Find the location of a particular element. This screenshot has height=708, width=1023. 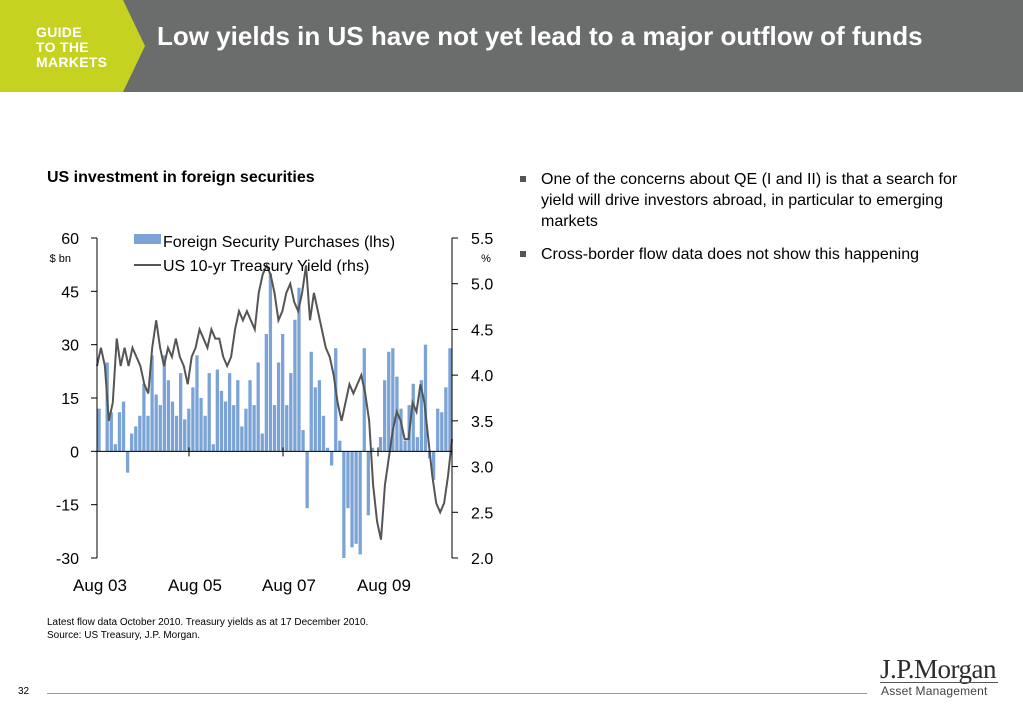

left-axis-unit: $ bn is located at coordinates (60, 259).